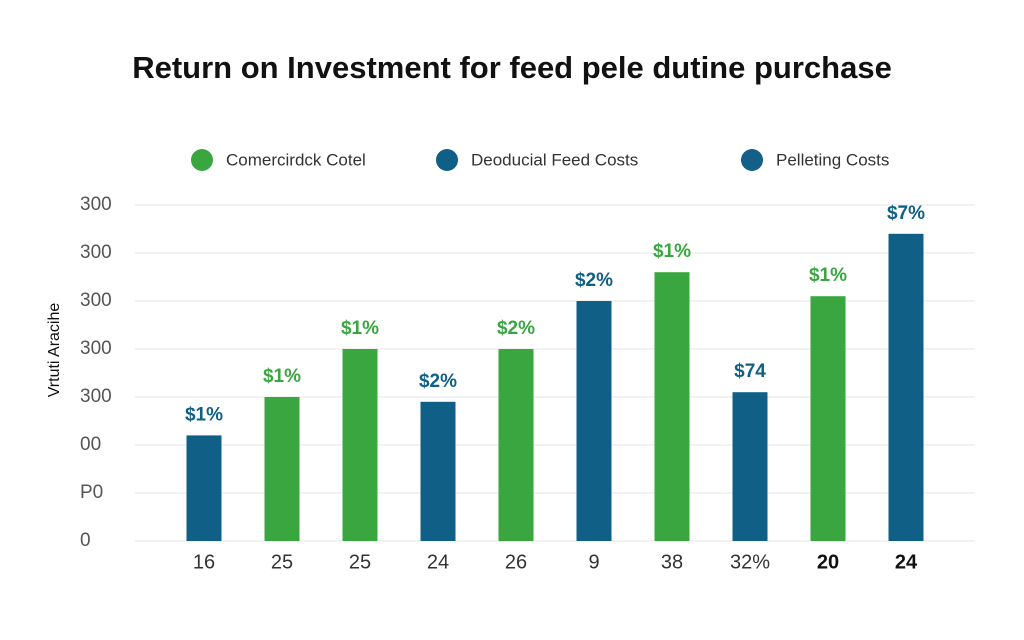 This screenshot has height=640, width=1024. What do you see at coordinates (750, 371) in the screenshot?
I see `data-label: $74` at bounding box center [750, 371].